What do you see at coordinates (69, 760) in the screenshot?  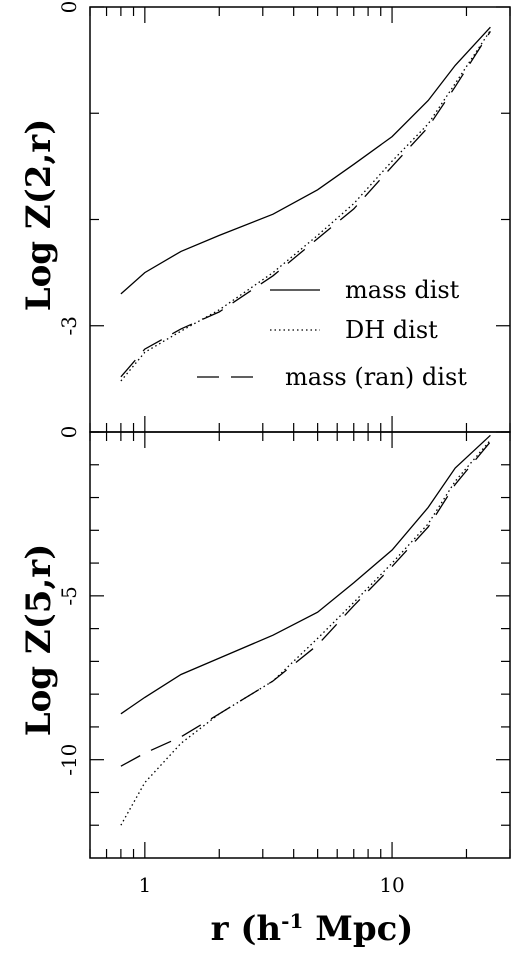 I see `bottom-y-tick-label: -10` at bounding box center [69, 760].